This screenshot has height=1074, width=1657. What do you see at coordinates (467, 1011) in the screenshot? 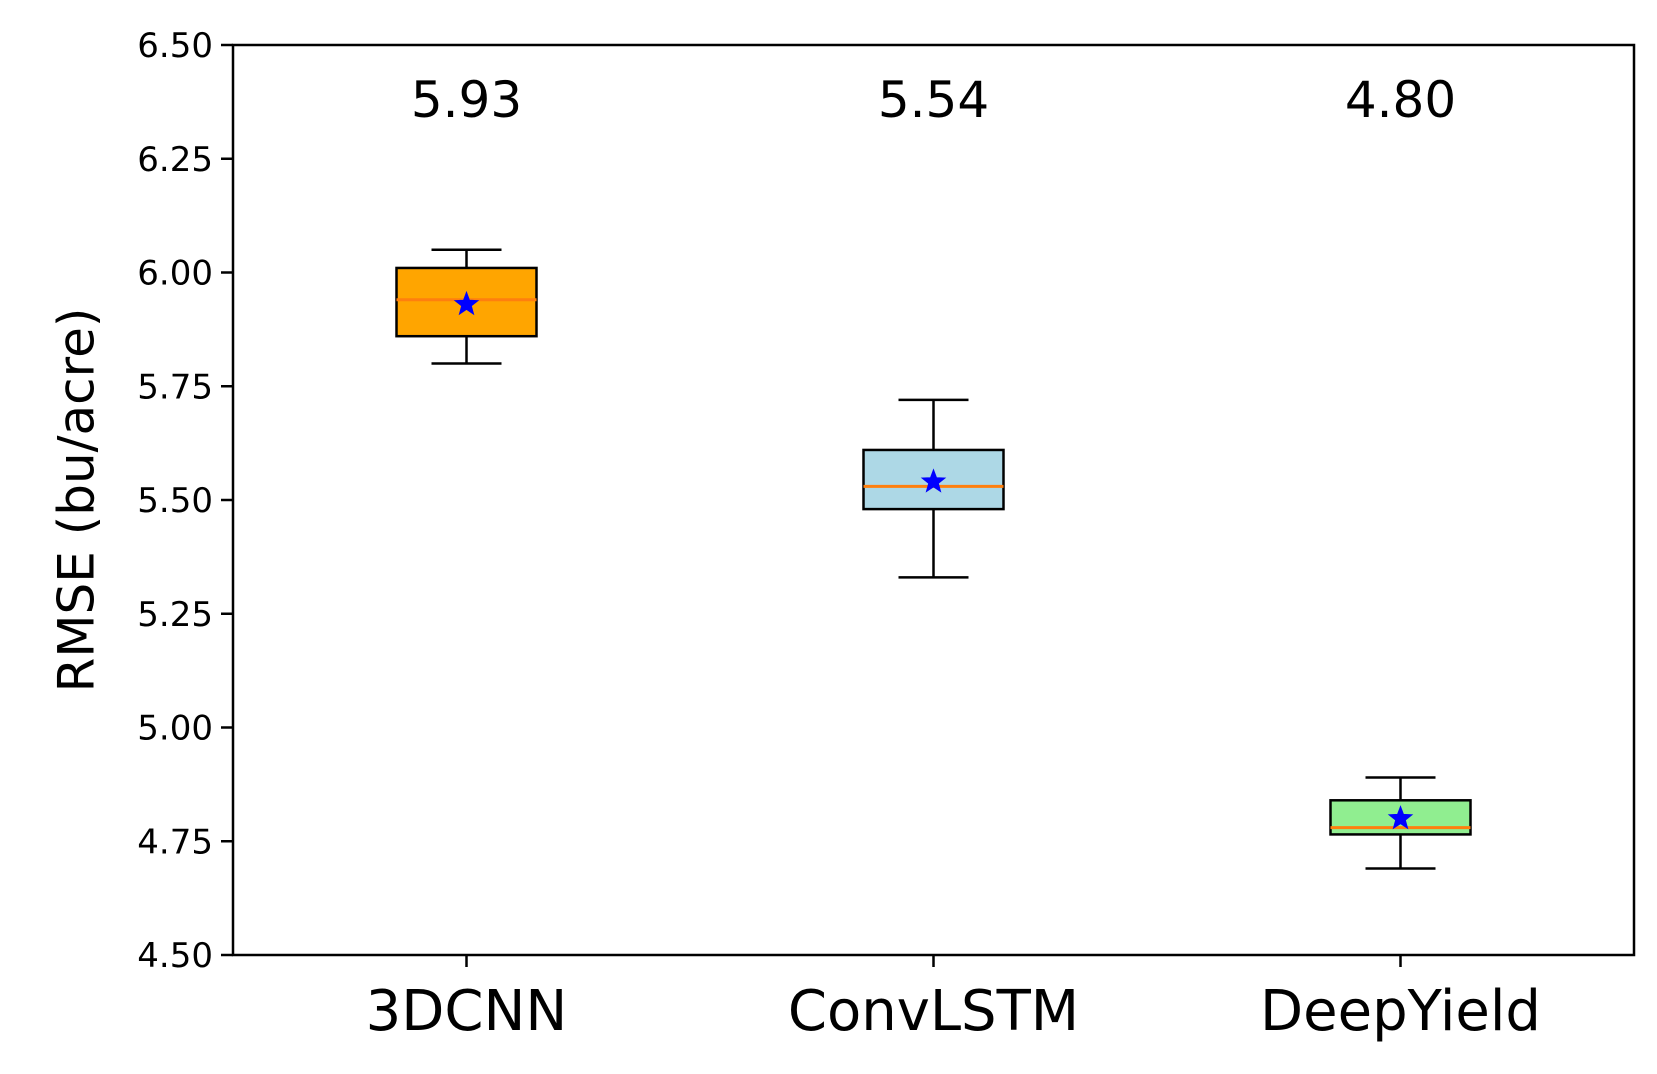
I see `x-tick-label: 3DCNN` at bounding box center [467, 1011].